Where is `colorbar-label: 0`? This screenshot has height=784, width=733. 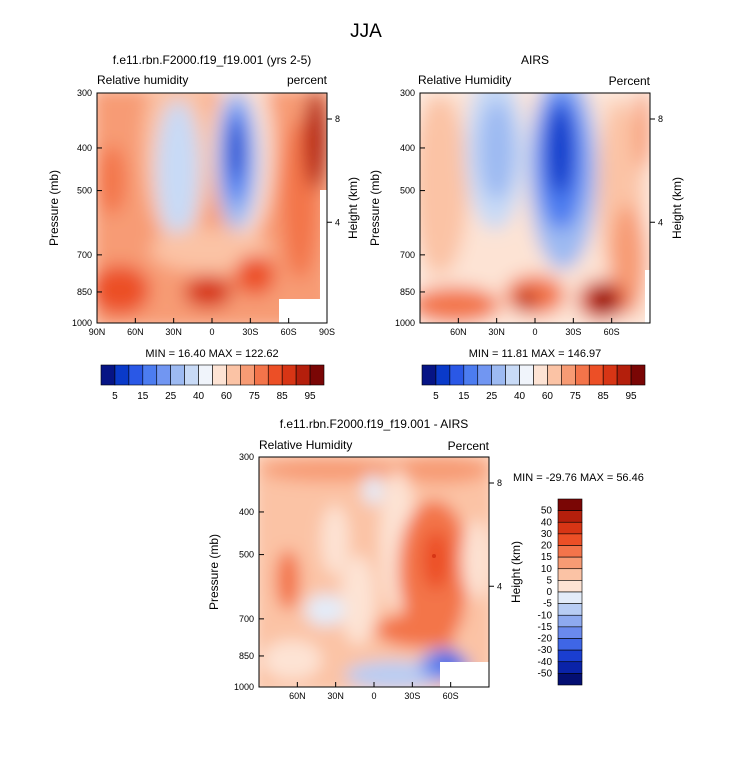 colorbar-label: 0 is located at coordinates (549, 592).